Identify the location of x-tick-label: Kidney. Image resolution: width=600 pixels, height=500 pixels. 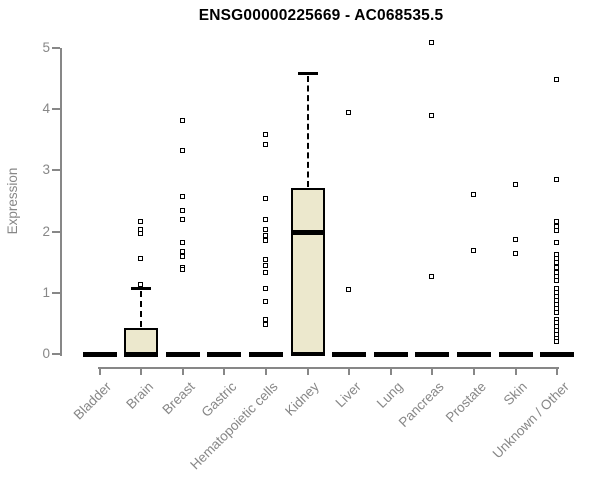
(302, 399).